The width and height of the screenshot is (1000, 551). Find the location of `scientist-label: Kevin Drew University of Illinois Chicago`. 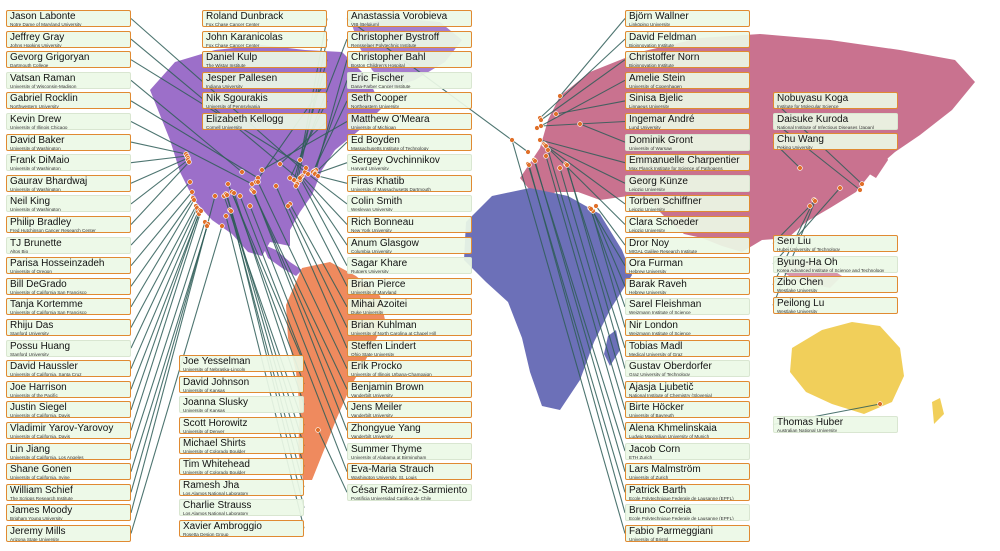

scientist-label: Kevin Drew University of Illinois Chicago is located at coordinates (68, 121).